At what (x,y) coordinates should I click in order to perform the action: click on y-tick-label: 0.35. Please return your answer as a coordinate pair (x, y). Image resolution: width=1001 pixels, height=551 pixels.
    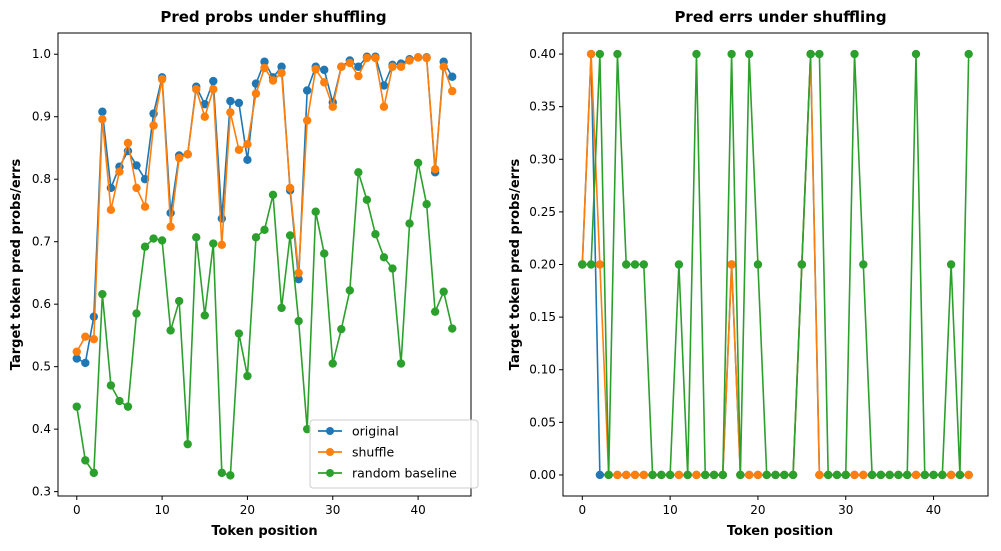
    Looking at the image, I should click on (542, 107).